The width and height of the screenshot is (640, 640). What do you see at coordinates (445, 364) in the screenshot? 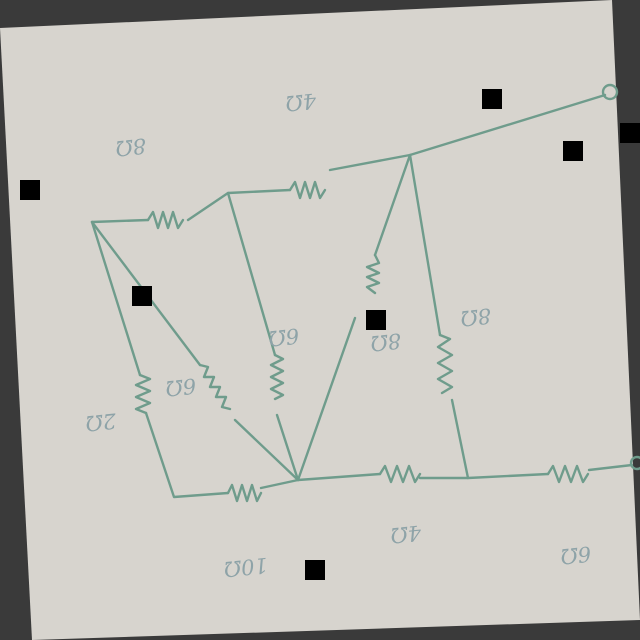
I see `right-vertical-resistor` at bounding box center [445, 364].